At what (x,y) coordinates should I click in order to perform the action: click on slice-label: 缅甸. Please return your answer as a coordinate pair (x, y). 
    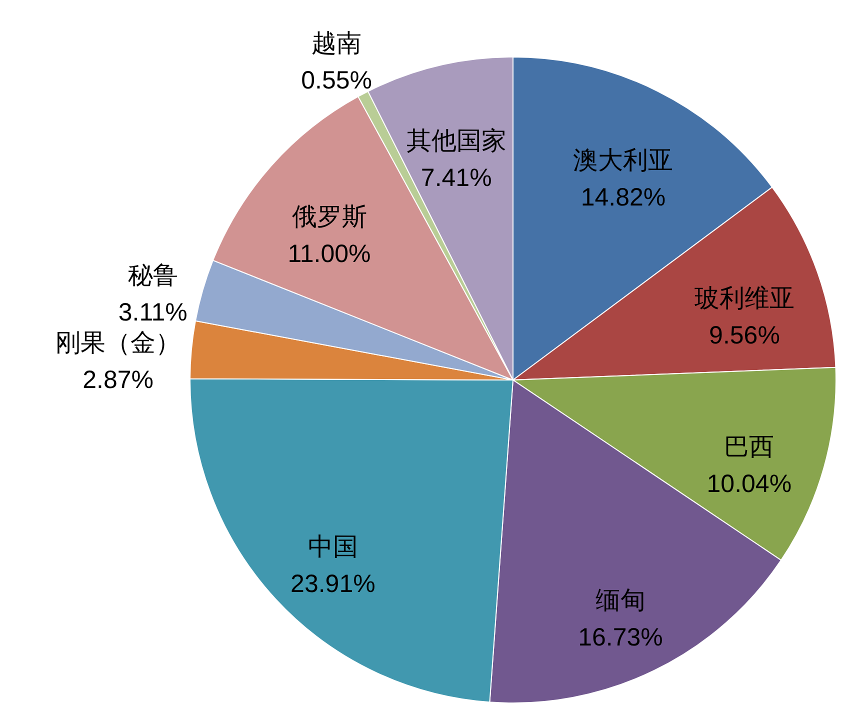
    Looking at the image, I should click on (621, 600).